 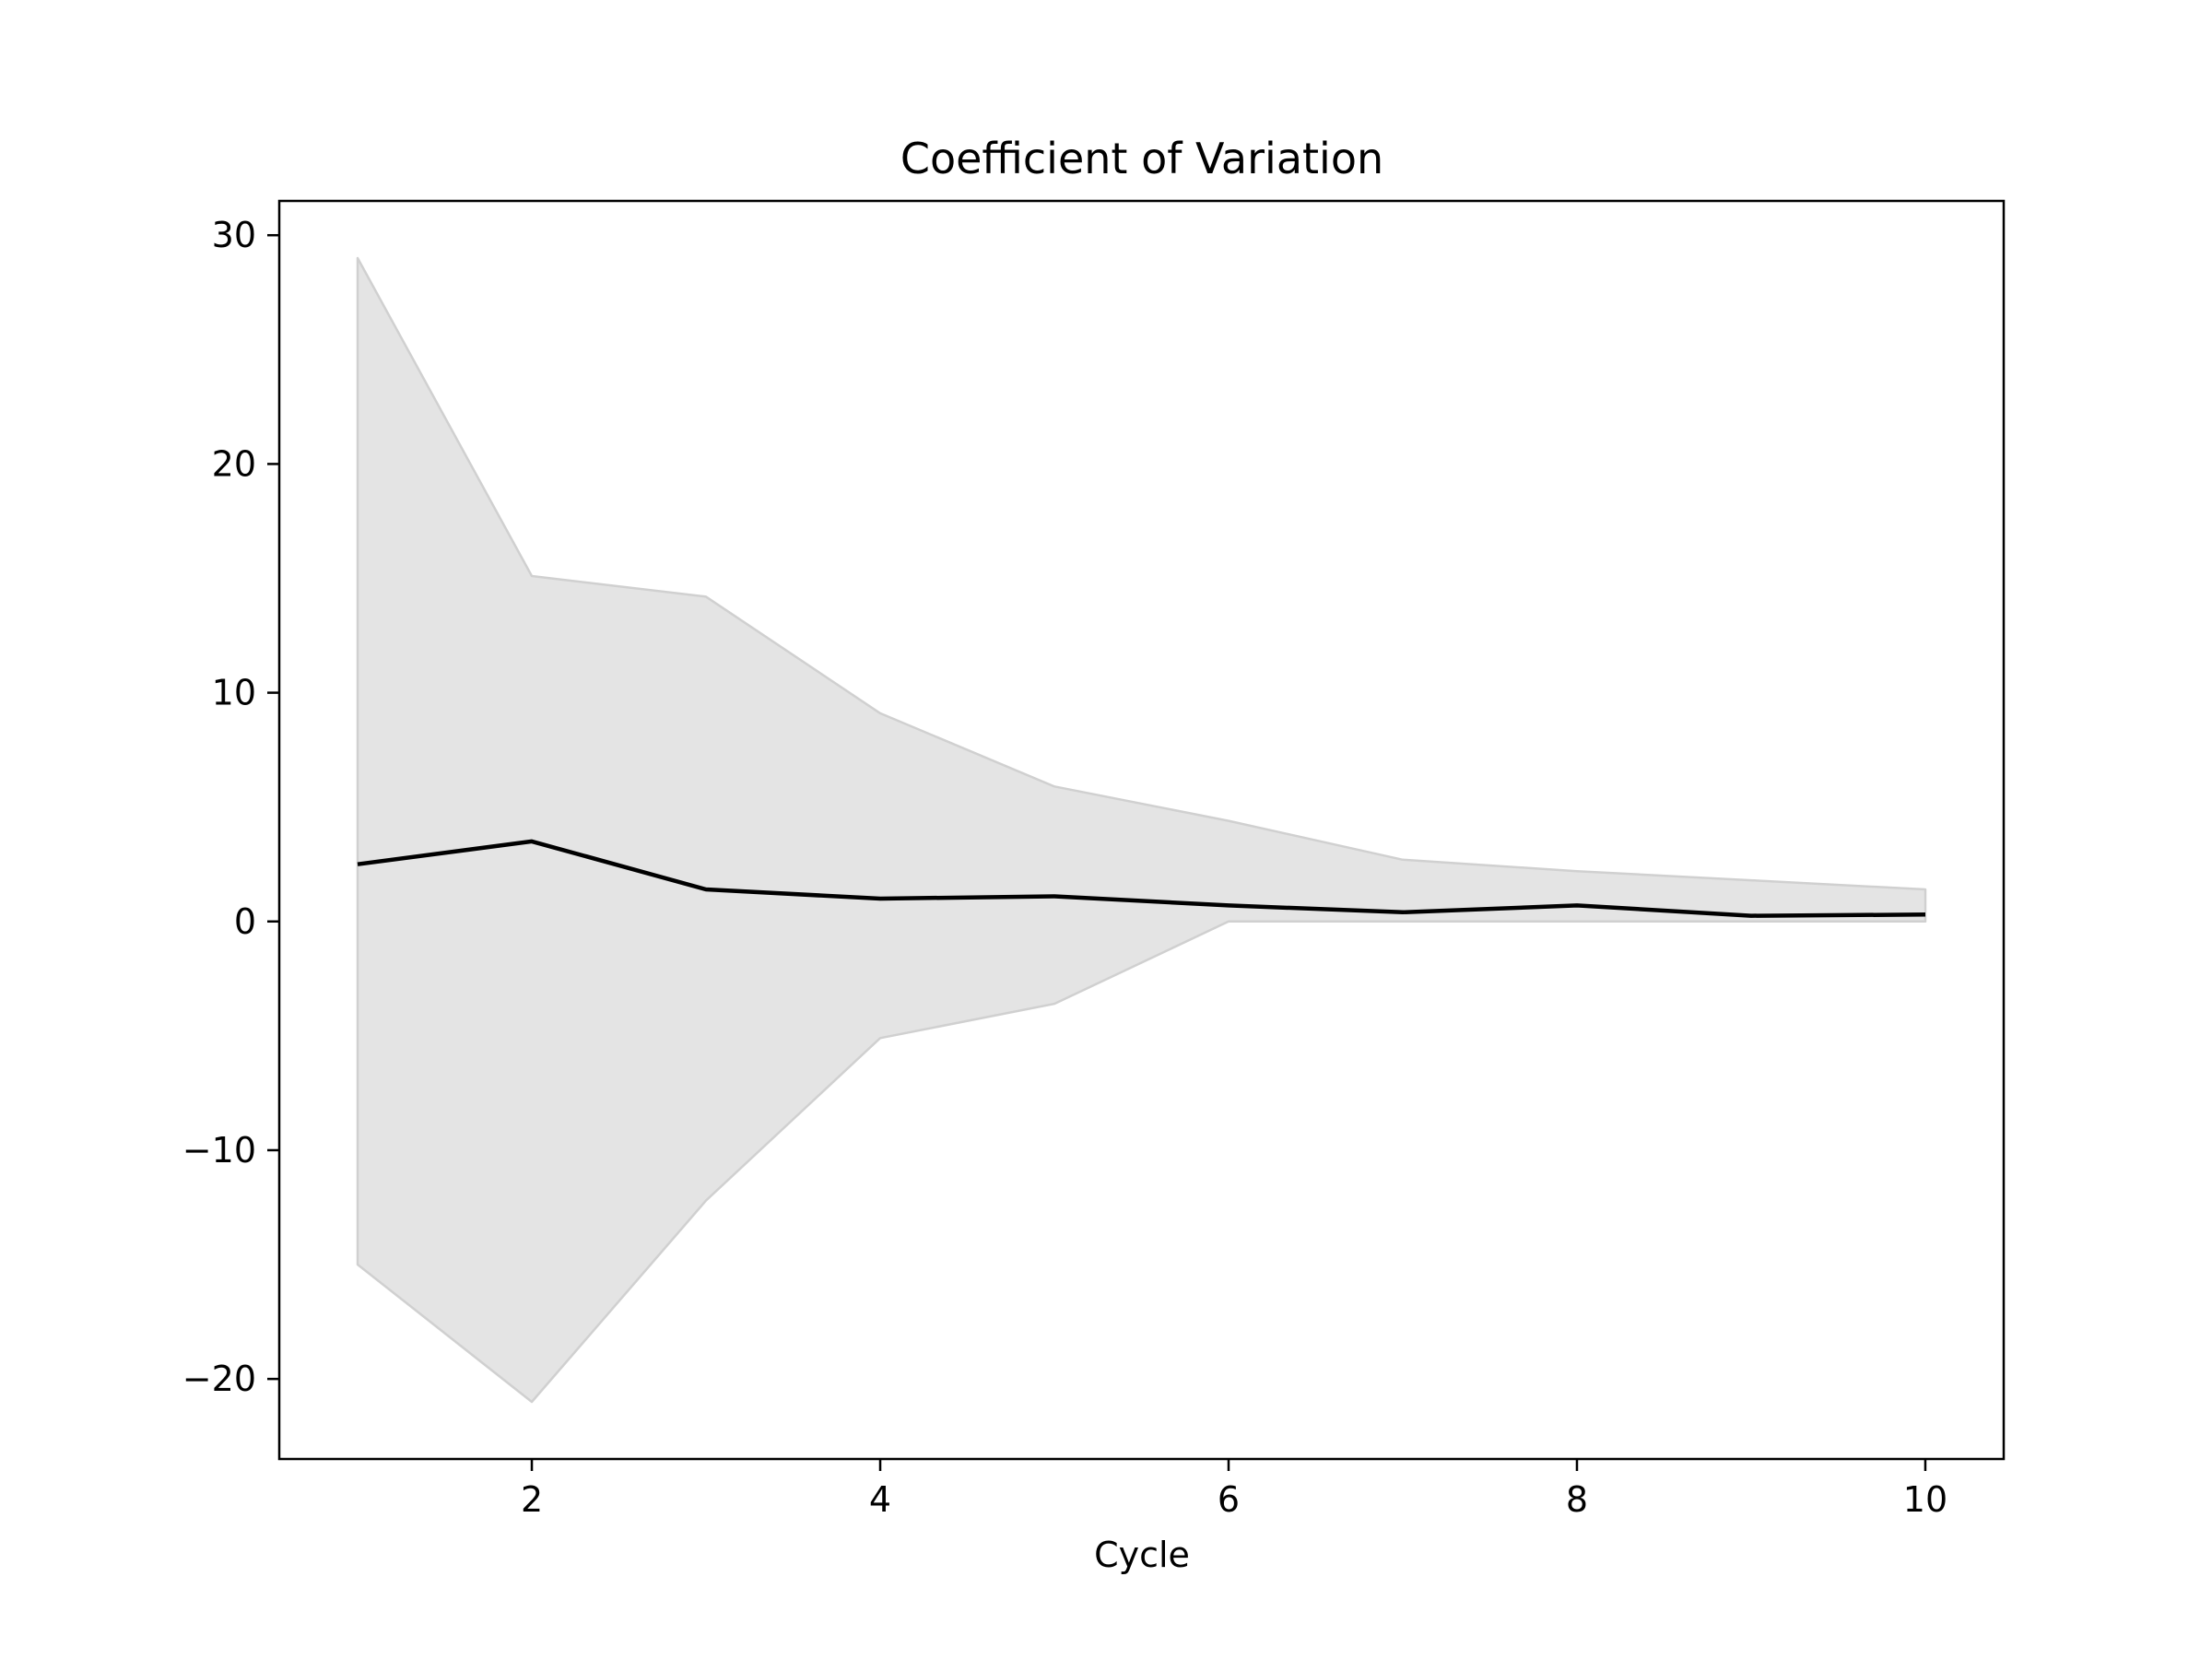 I want to click on x-tick-label: 4, so click(x=880, y=1499).